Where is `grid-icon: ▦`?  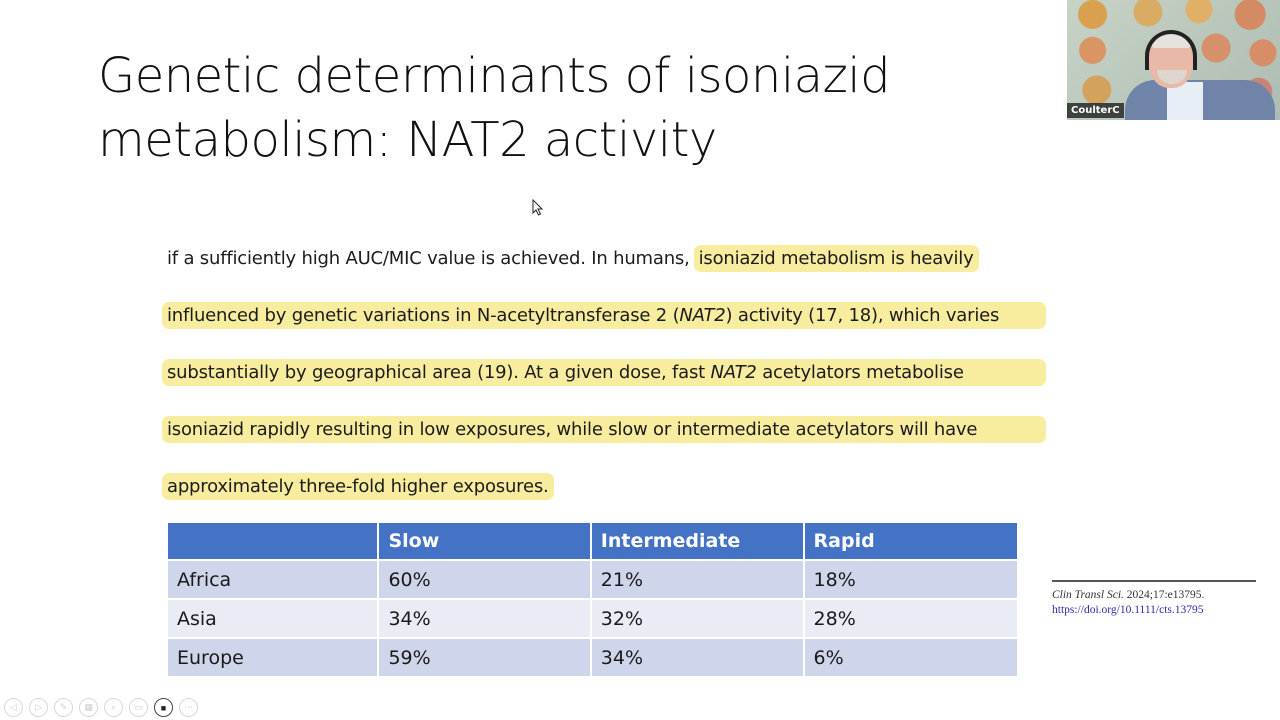
grid-icon: ▦ is located at coordinates (88, 707).